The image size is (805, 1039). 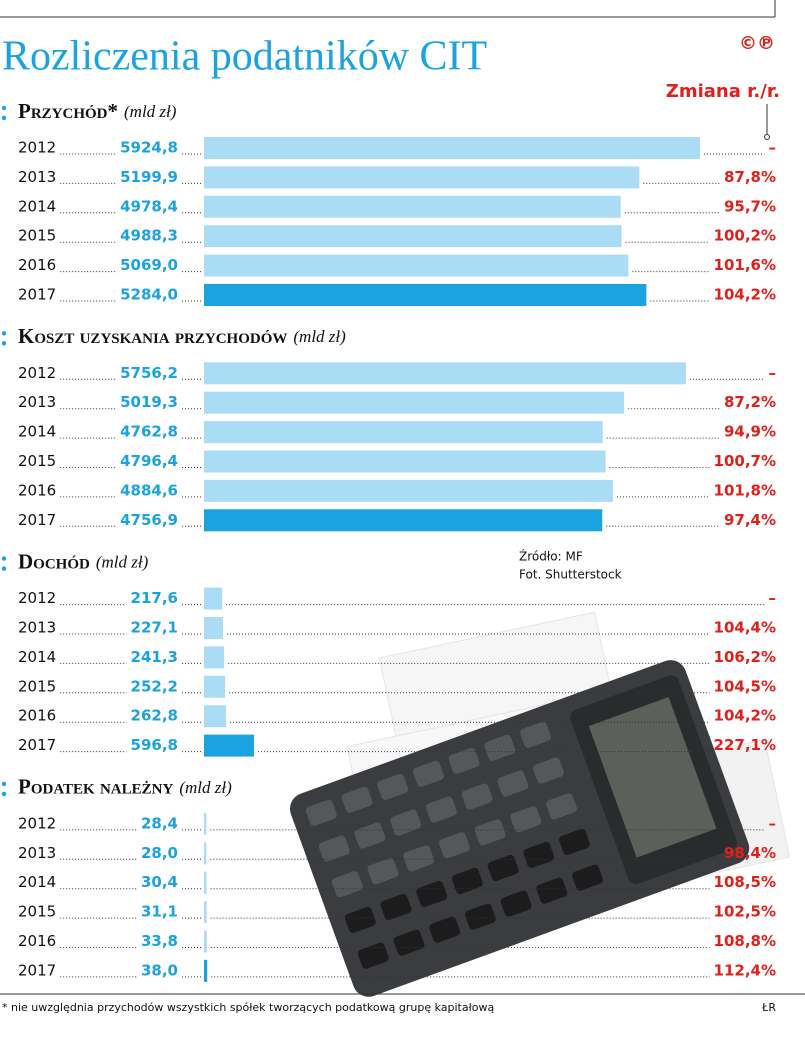 I want to click on change-label: 101,8%, so click(x=745, y=490).